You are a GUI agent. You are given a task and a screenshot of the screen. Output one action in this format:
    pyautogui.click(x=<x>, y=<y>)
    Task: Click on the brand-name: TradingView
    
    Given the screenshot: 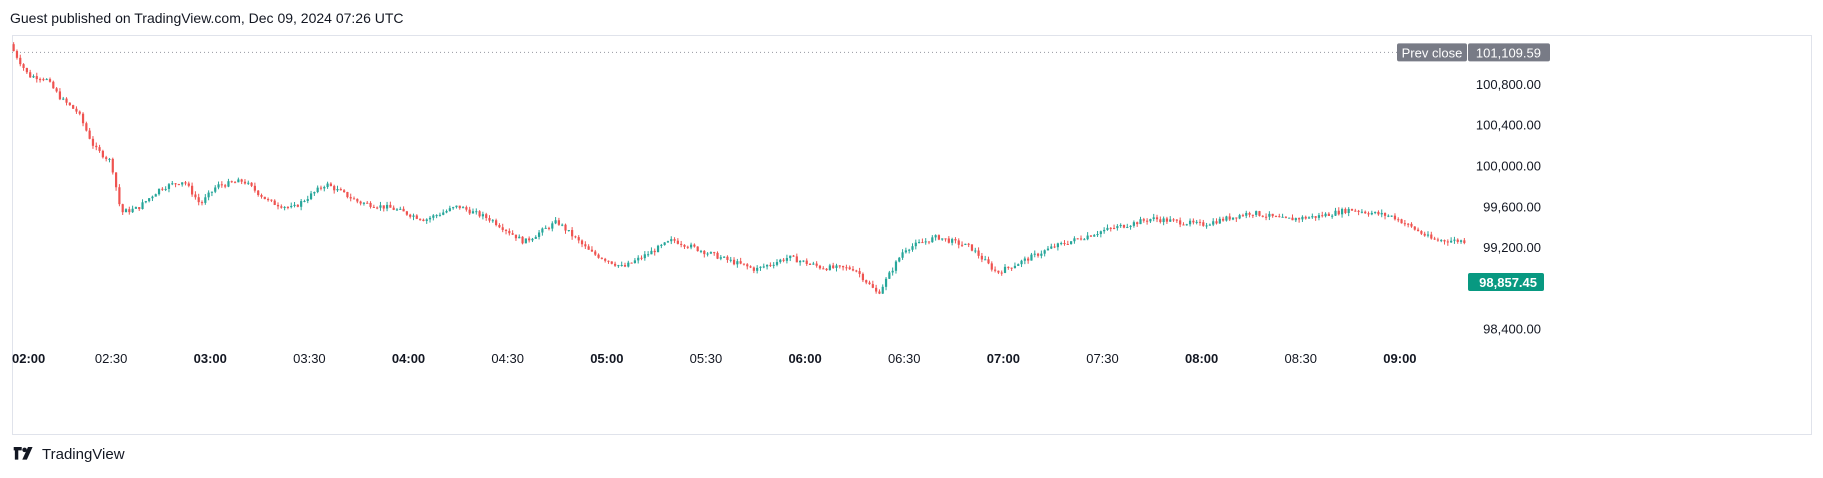 What is the action you would take?
    pyautogui.click(x=83, y=454)
    